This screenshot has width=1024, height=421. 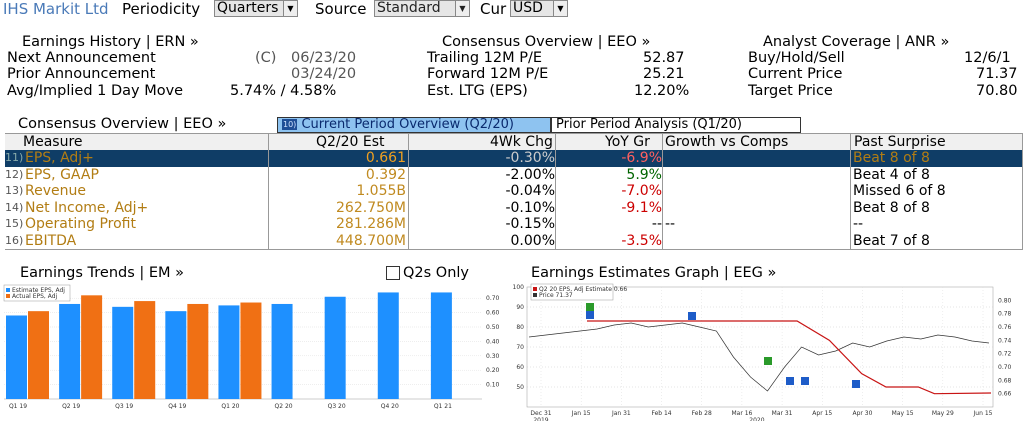 I want to click on chg-cell: 0.00%, so click(x=532, y=240).